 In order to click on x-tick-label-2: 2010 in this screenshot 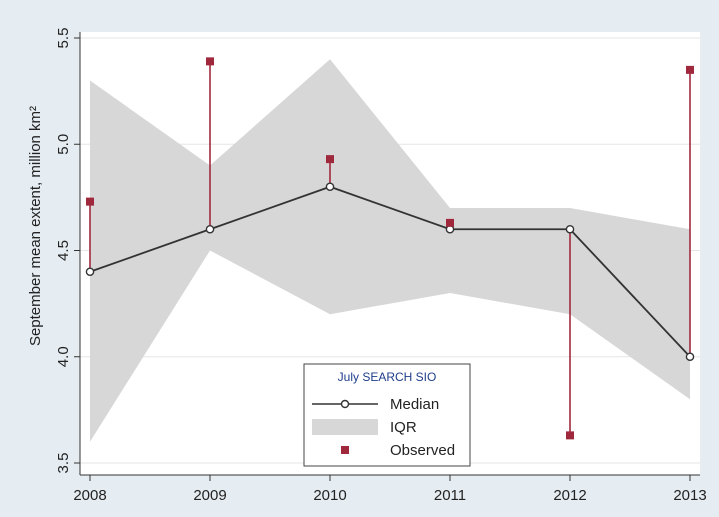, I will do `click(329, 495)`.